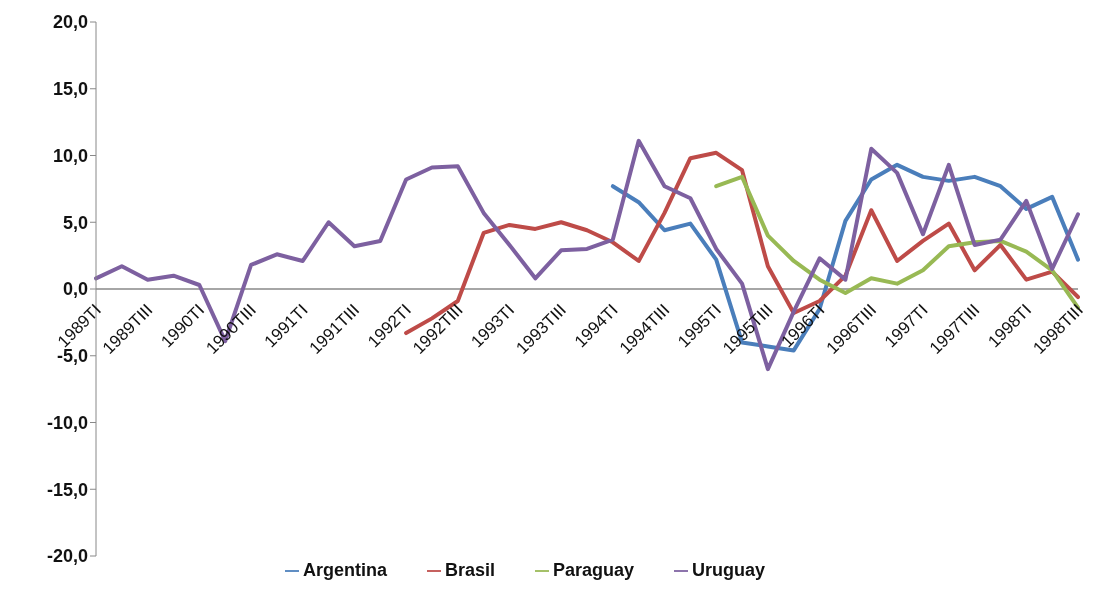  Describe the element at coordinates (75, 289) in the screenshot. I see `y-tick-label: 0,0` at that location.